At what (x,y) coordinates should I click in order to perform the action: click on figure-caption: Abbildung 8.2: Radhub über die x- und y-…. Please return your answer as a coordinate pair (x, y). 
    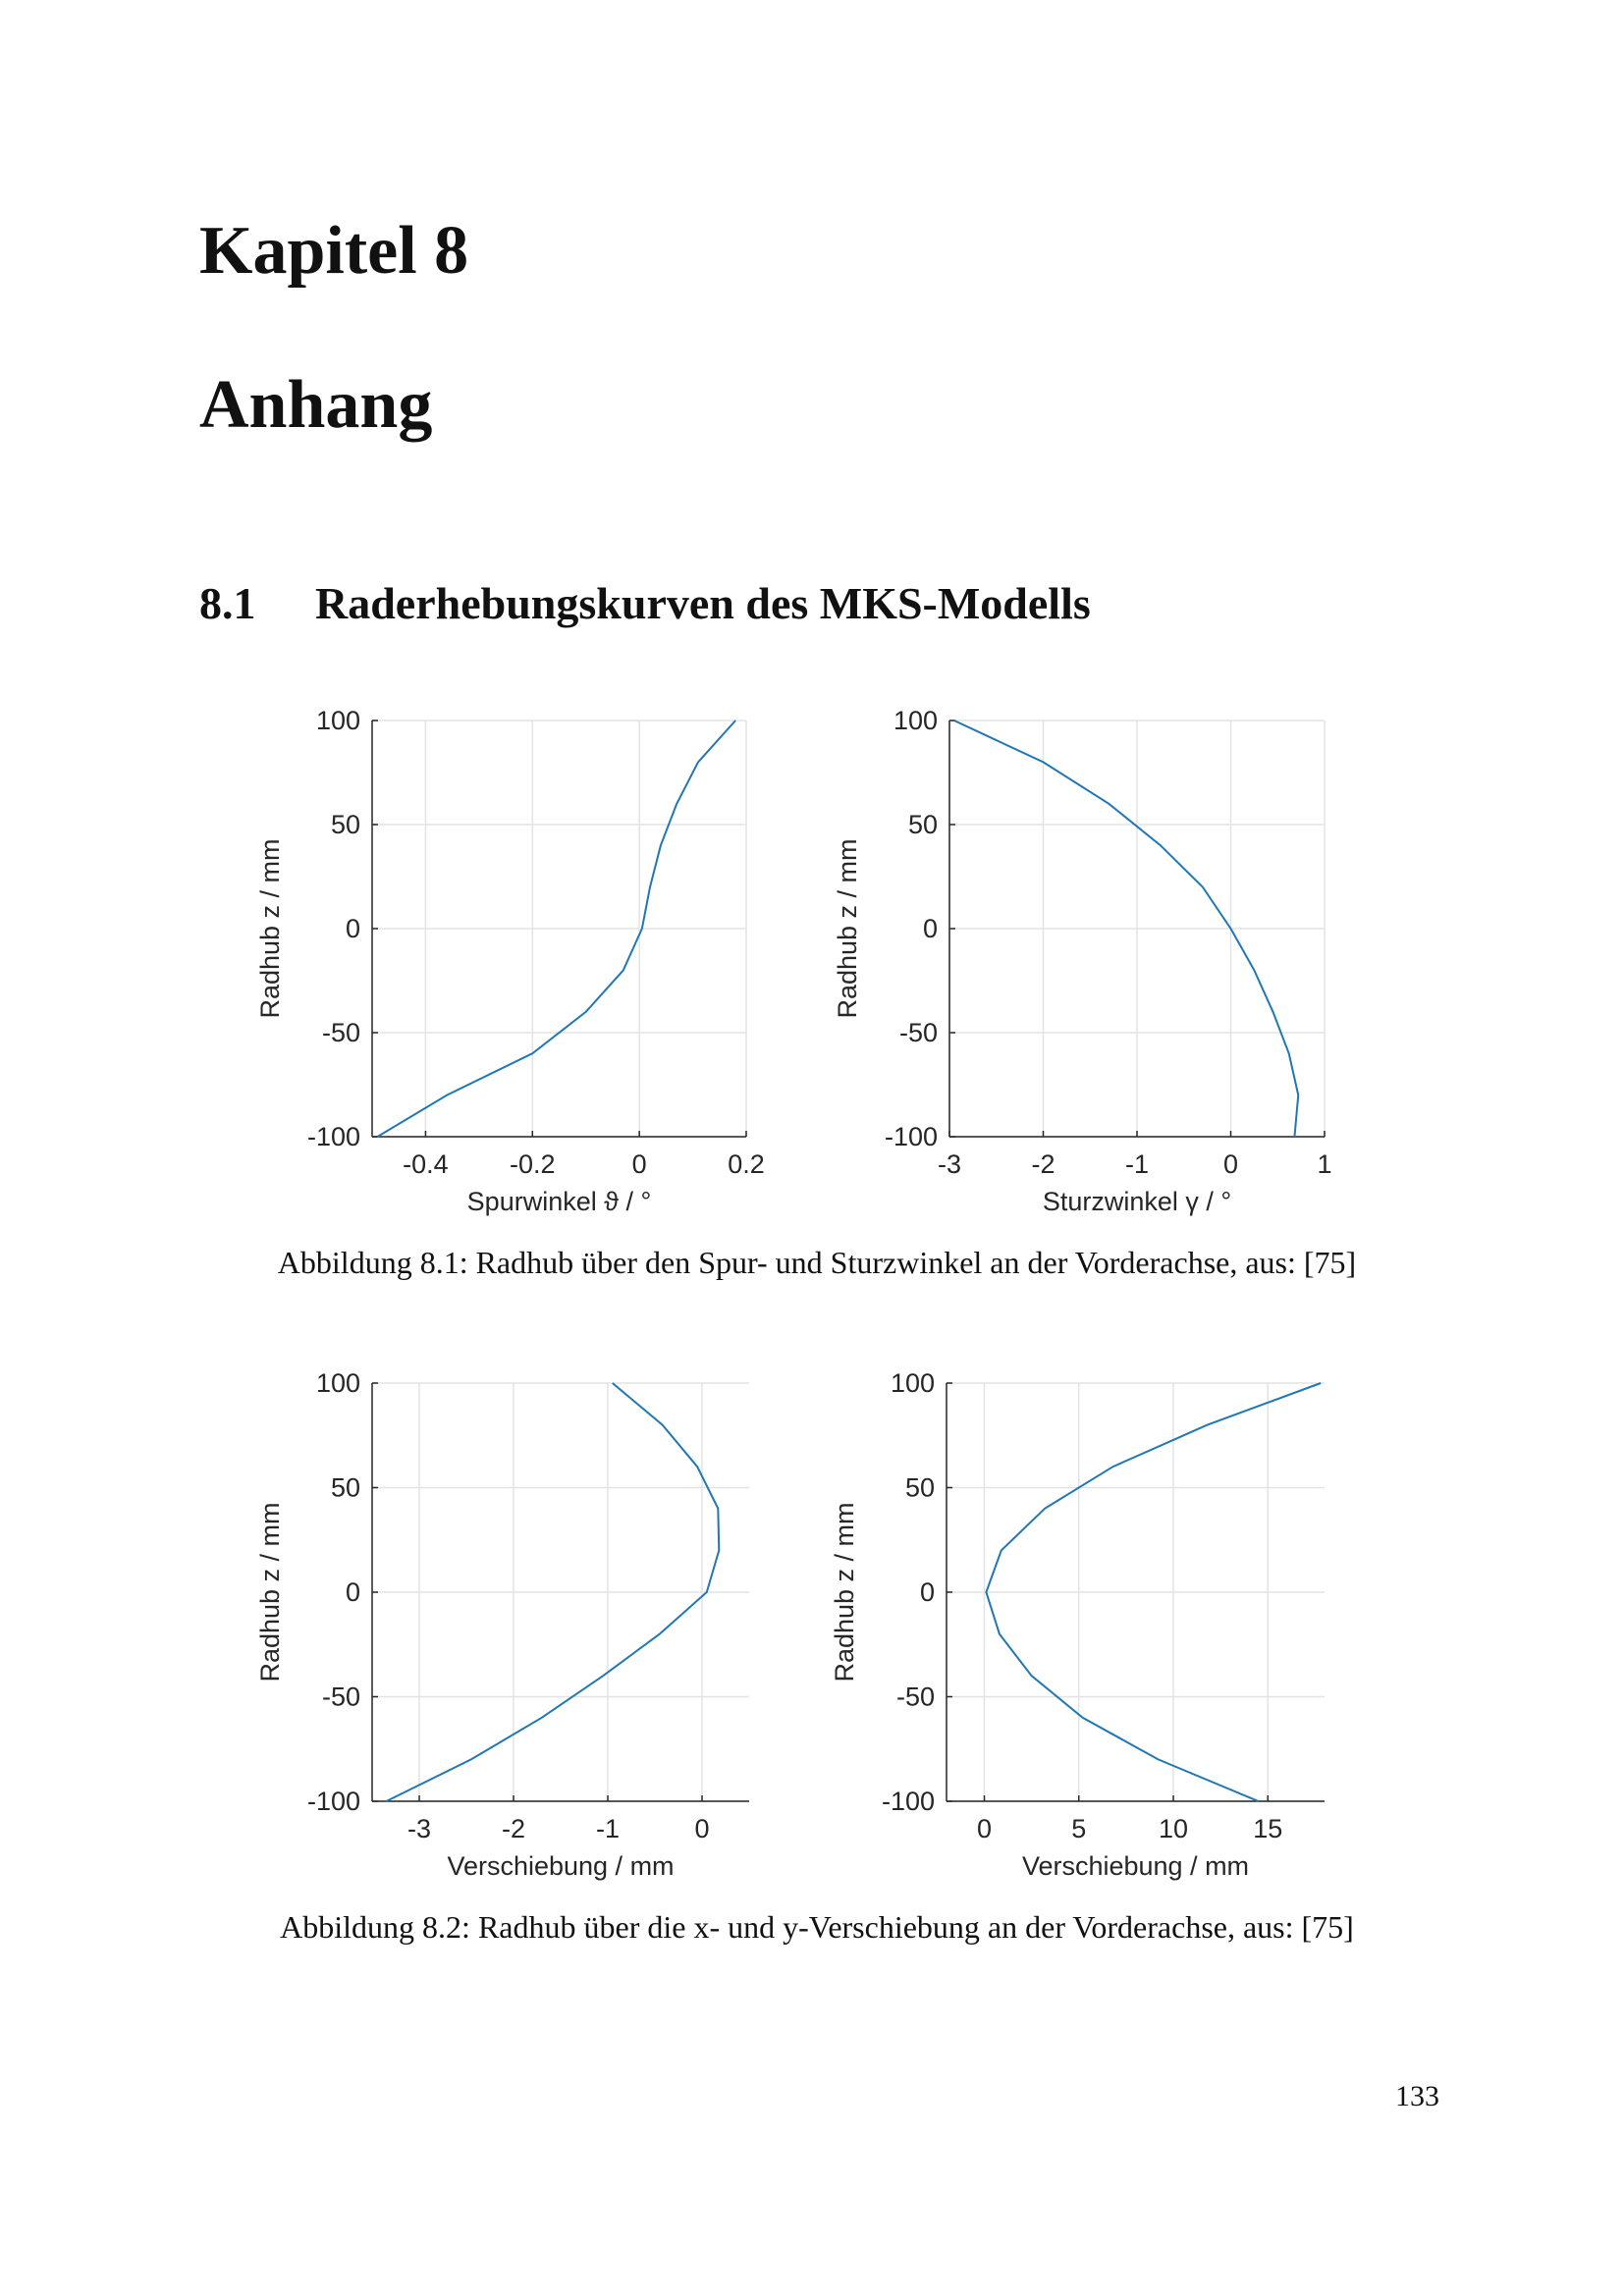
    Looking at the image, I should click on (817, 1927).